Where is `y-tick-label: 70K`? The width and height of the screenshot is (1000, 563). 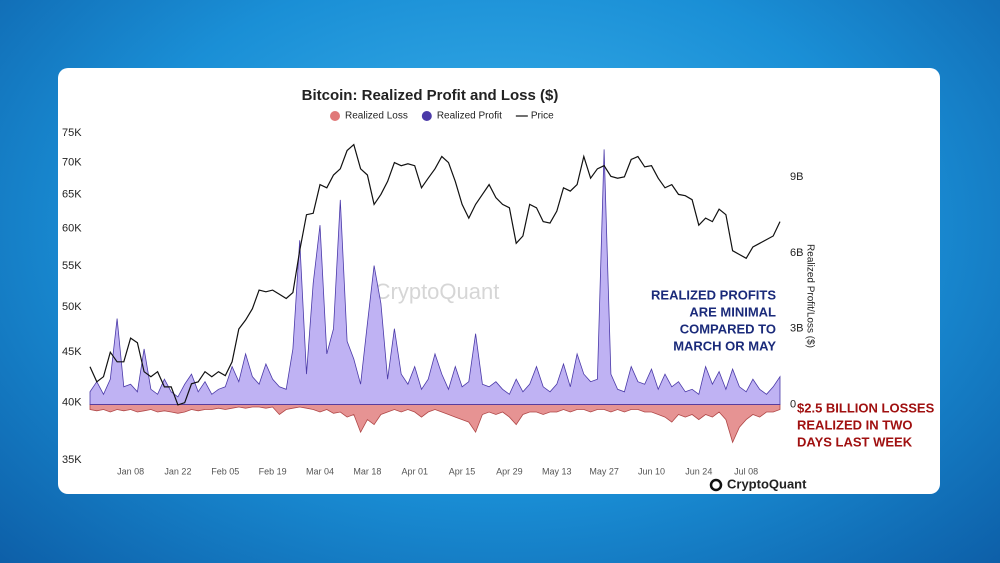
y-tick-label: 70K is located at coordinates (72, 163).